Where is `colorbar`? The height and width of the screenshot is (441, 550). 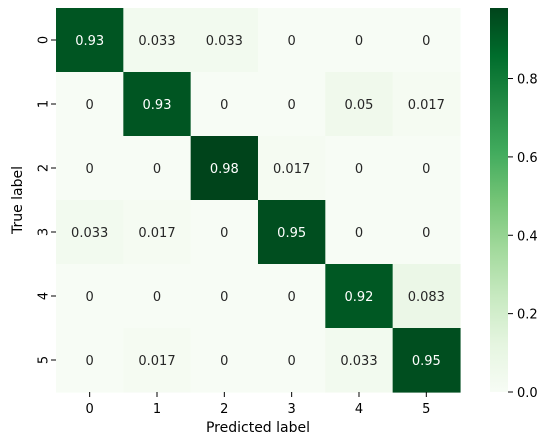
colorbar is located at coordinates (499, 200).